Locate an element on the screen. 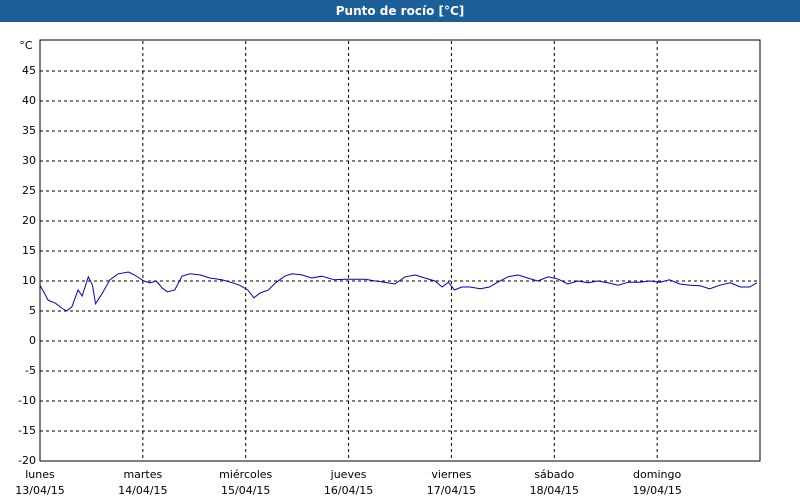 Image resolution: width=800 pixels, height=500 pixels. y-tick-label: -20 is located at coordinates (27, 460).